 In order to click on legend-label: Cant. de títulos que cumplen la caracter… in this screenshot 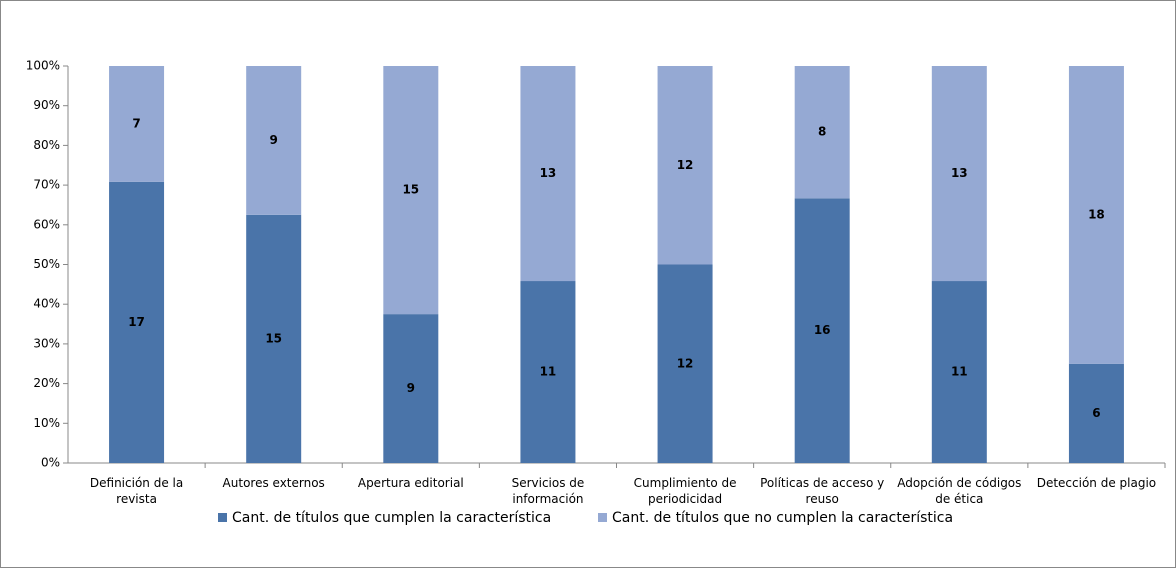, I will do `click(391, 518)`.